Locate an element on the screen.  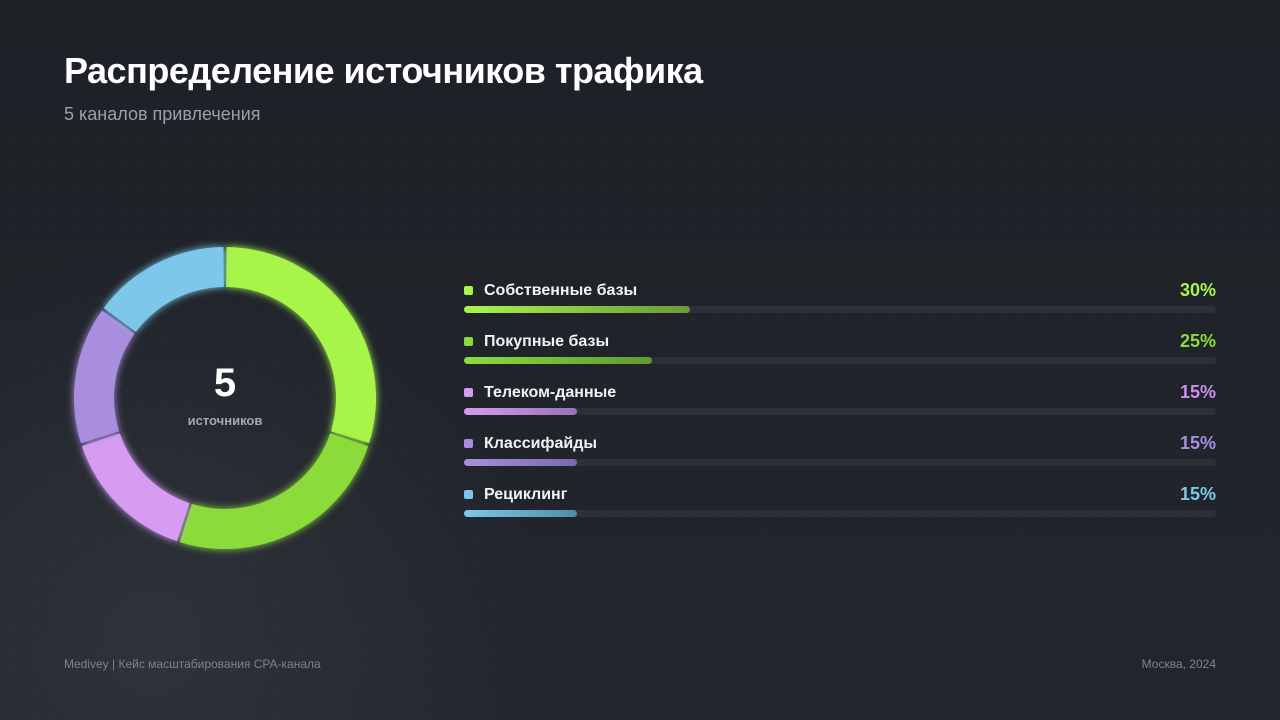
legend-item: Телеком-данные 15% is located at coordinates (840, 407).